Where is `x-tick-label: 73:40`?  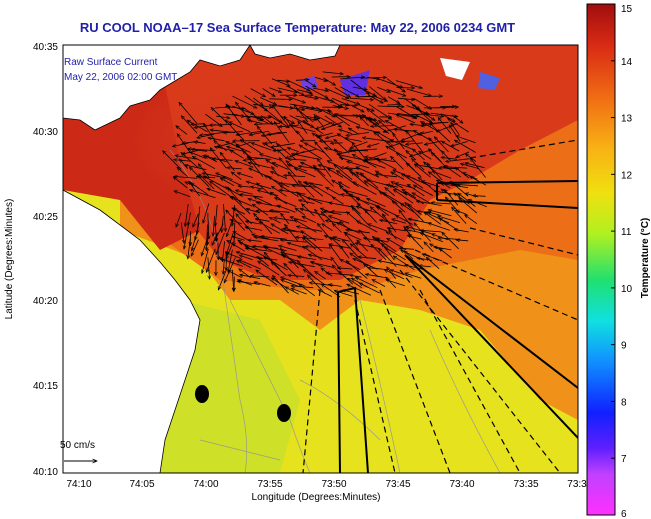
x-tick-label: 73:40 is located at coordinates (461, 484).